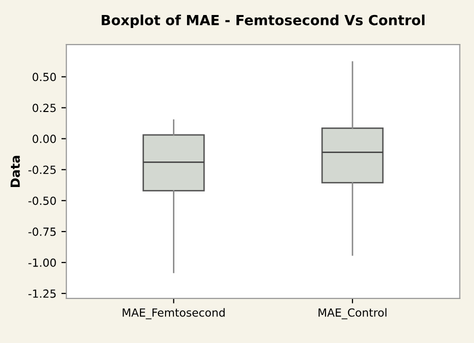 This screenshot has width=474, height=343. Describe the element at coordinates (44, 139) in the screenshot. I see `y-tick-label: 0.00` at that location.